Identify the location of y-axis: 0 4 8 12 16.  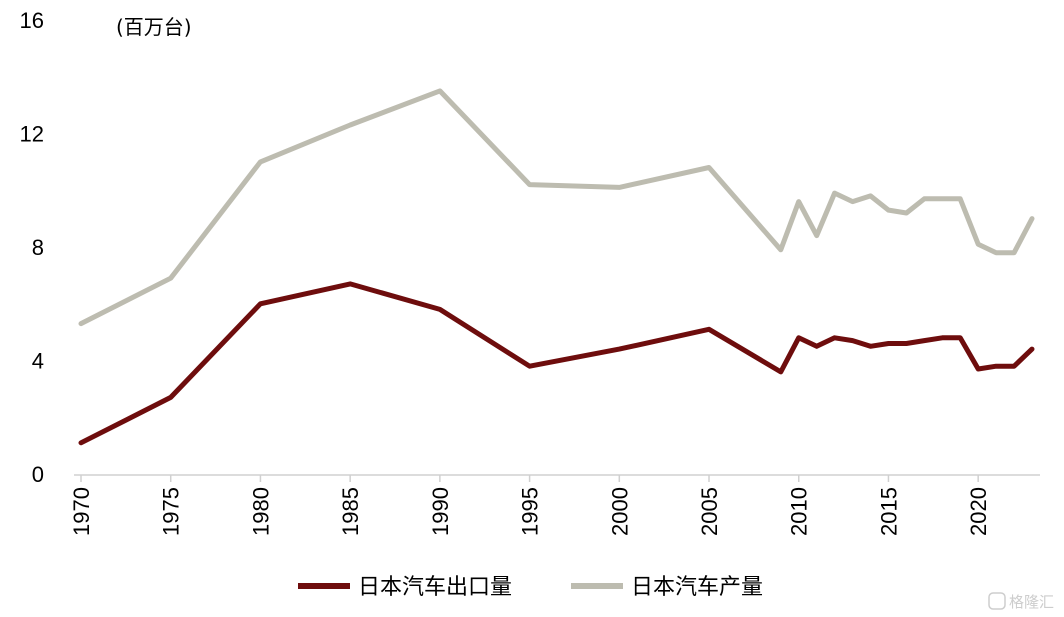
(32, 247).